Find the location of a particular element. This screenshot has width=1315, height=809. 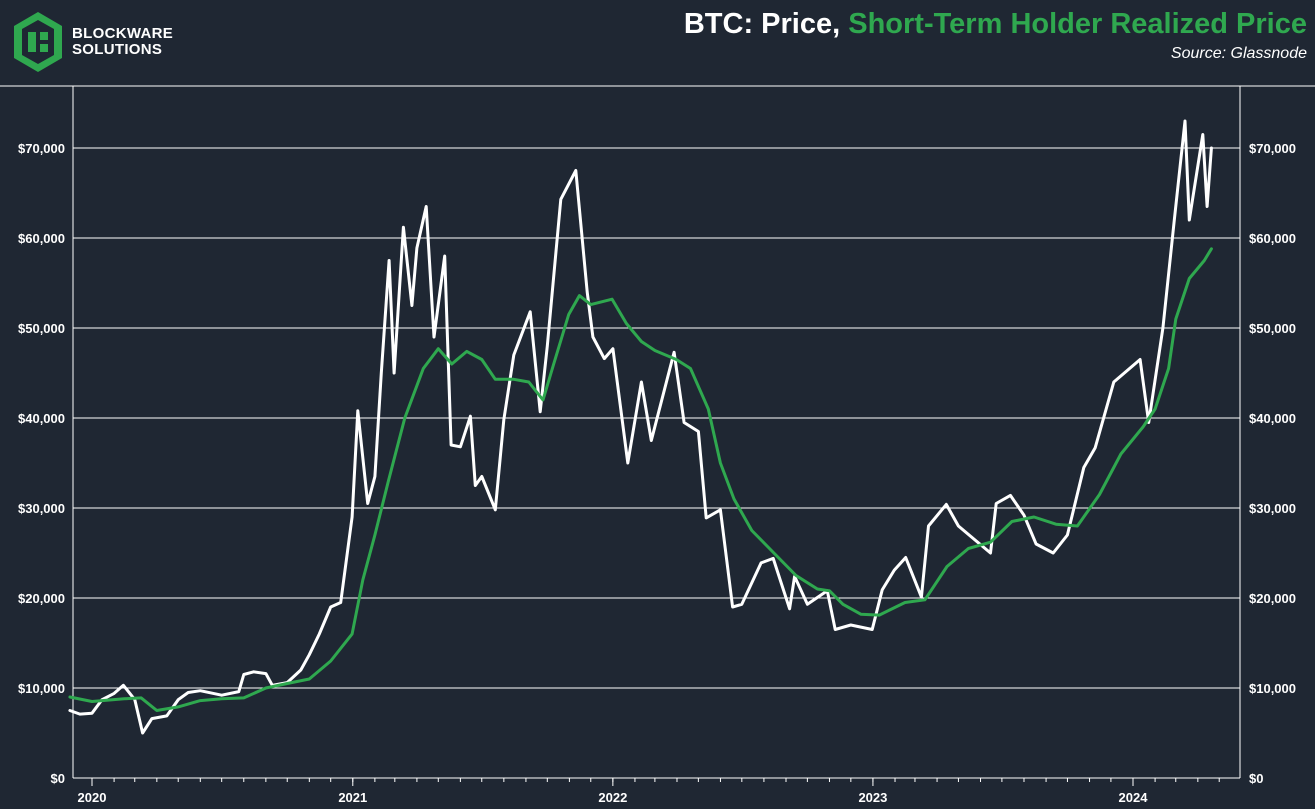

x-tick-label: 2020 is located at coordinates (92, 797).